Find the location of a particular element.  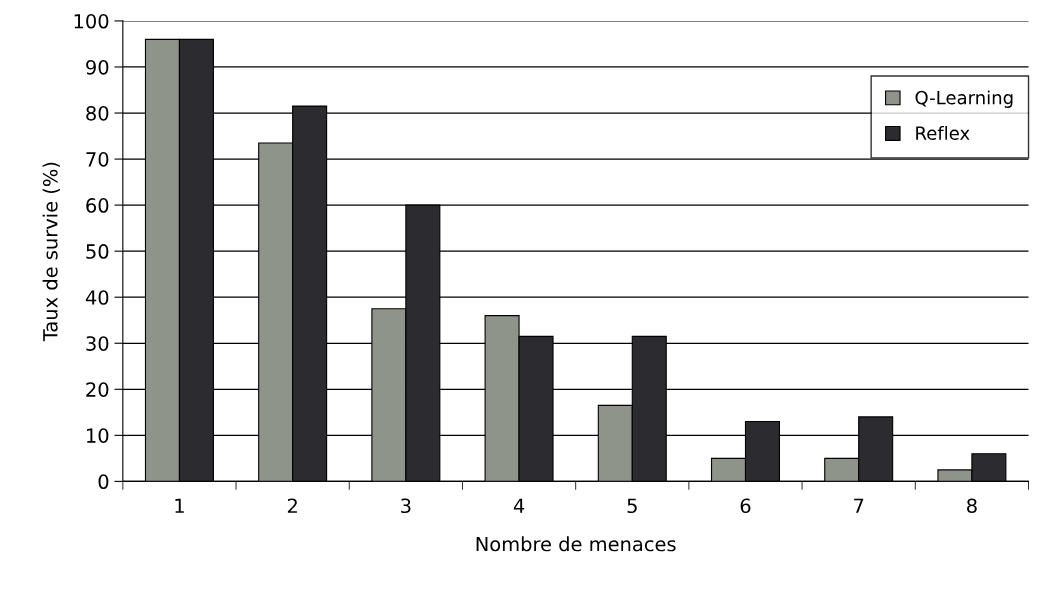

x-tick-label: 7 is located at coordinates (859, 505).